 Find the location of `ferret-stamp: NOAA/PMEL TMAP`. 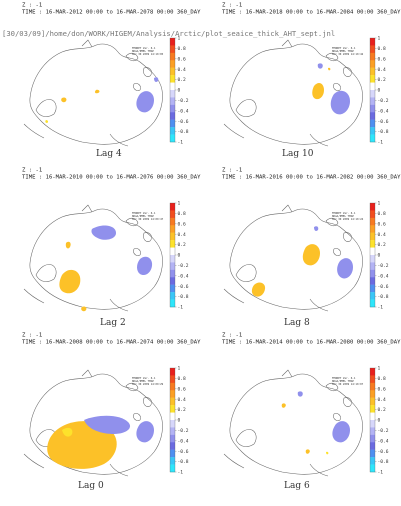

ferret-stamp: NOAA/PMEL TMAP is located at coordinates (143, 216).